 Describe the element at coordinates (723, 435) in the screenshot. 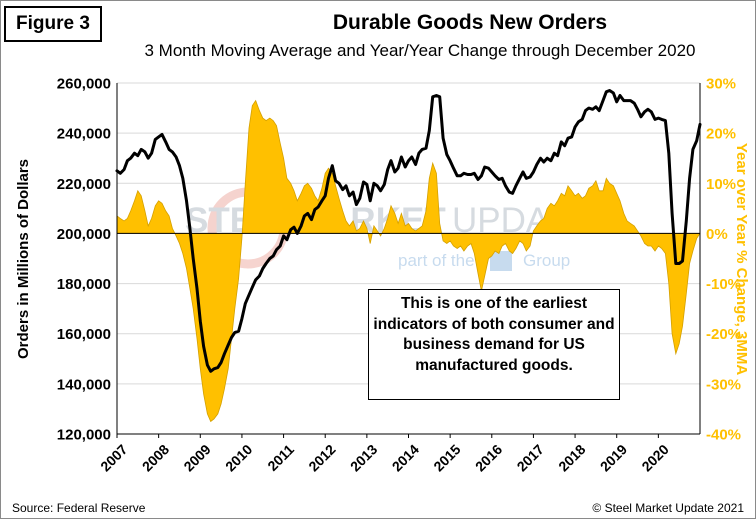

I see `y2-tick-label: -40%` at that location.